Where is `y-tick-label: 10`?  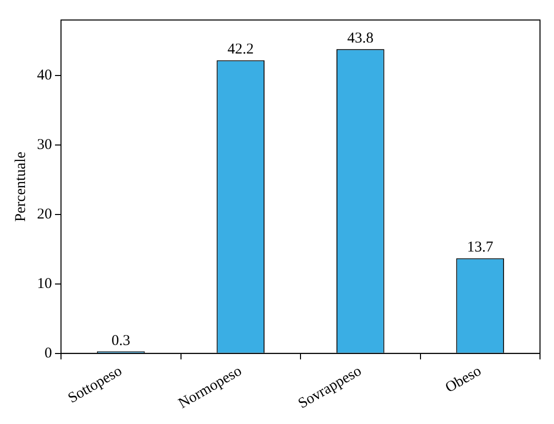
y-tick-label: 10 is located at coordinates (44, 284).